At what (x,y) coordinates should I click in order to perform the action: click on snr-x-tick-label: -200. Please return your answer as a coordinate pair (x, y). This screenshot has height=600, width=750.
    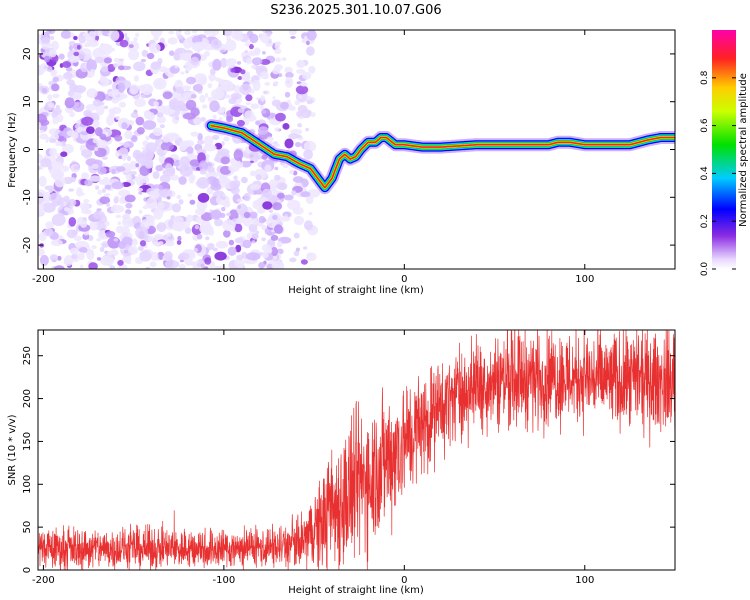
    Looking at the image, I should click on (43, 580).